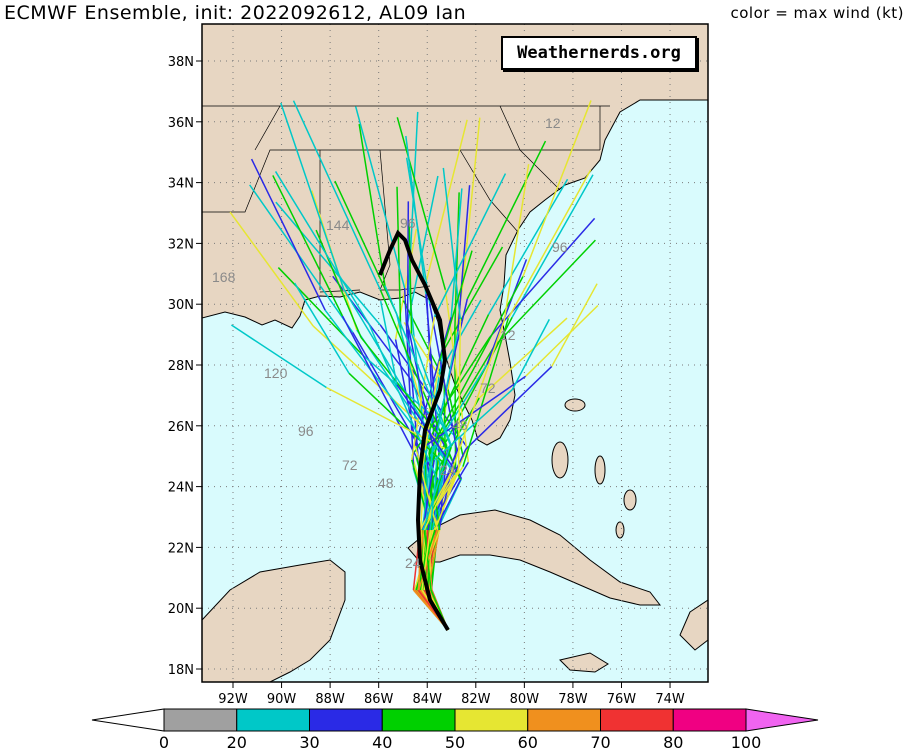  I want to click on lat-tick-label: 24N, so click(181, 488).